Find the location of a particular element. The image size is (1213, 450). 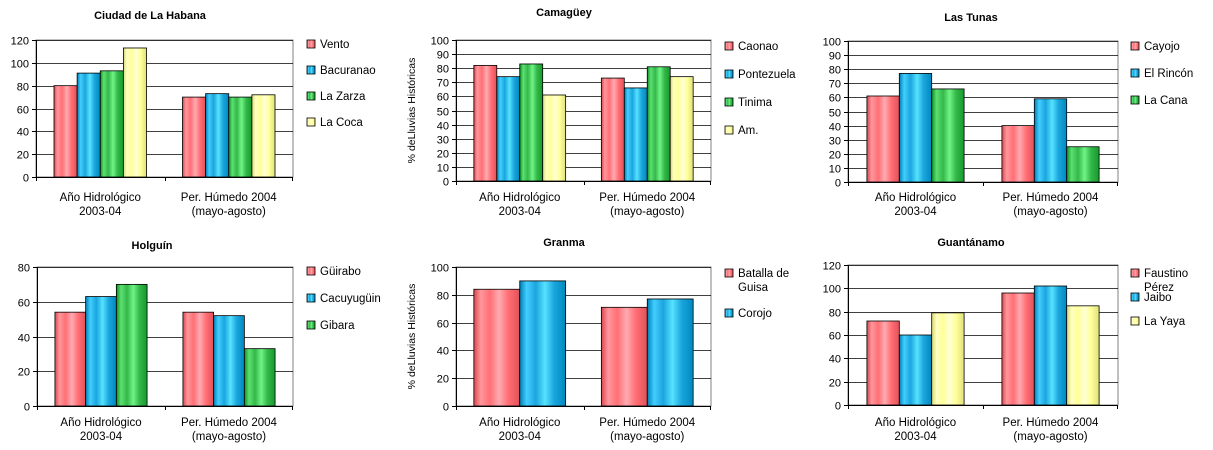

legend-label: Pontezuela is located at coordinates (767, 75).